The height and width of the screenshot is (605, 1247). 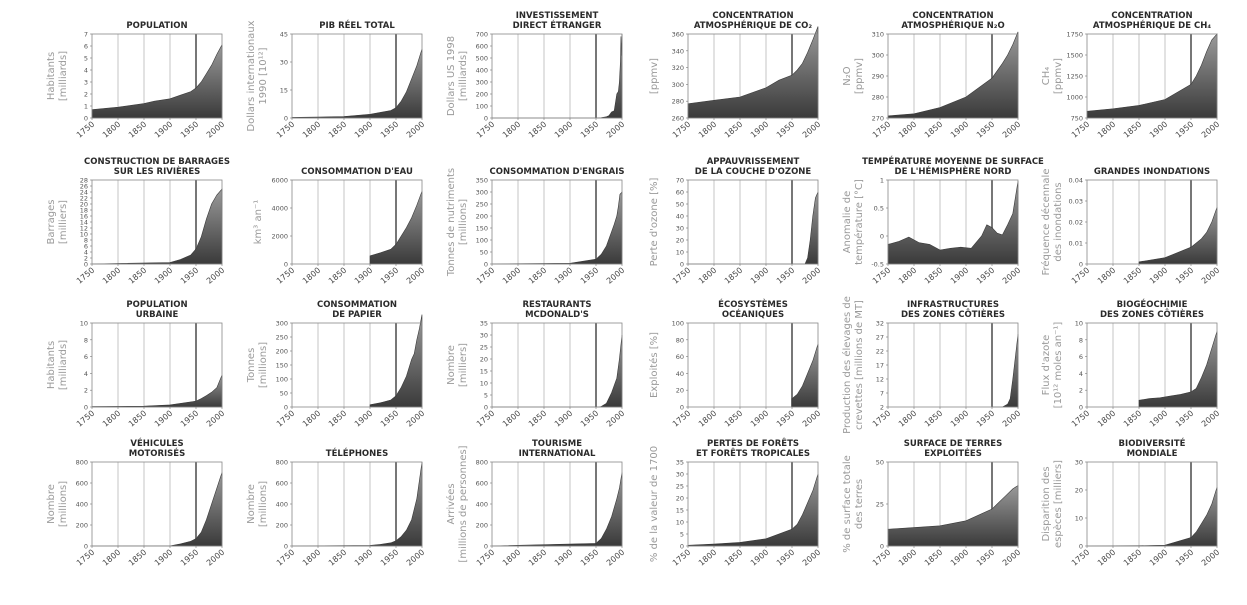 What do you see at coordinates (357, 453) in the screenshot?
I see `chart-title: TÉLÉPHONES` at bounding box center [357, 453].